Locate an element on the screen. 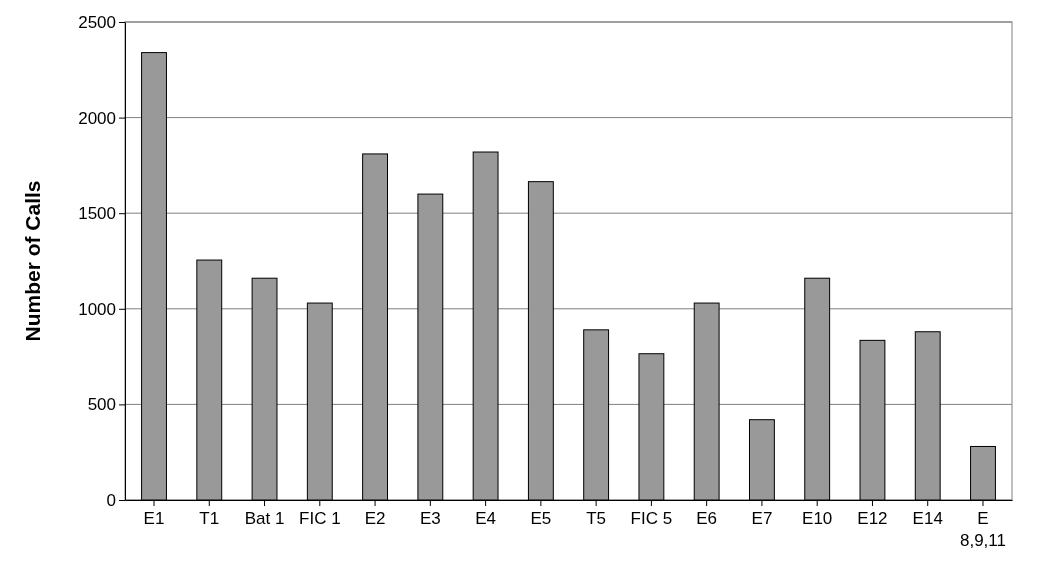 This screenshot has height=575, width=1042. x-tick-label: FIC 1 is located at coordinates (320, 518).